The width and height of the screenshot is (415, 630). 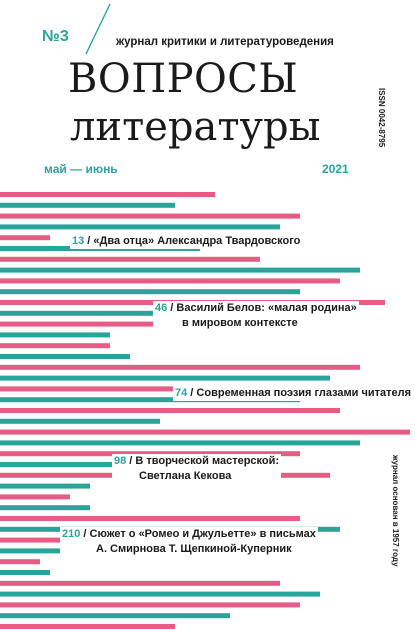 I want to click on journal-subtitle: журнал критики и литературоведения, so click(x=225, y=42).